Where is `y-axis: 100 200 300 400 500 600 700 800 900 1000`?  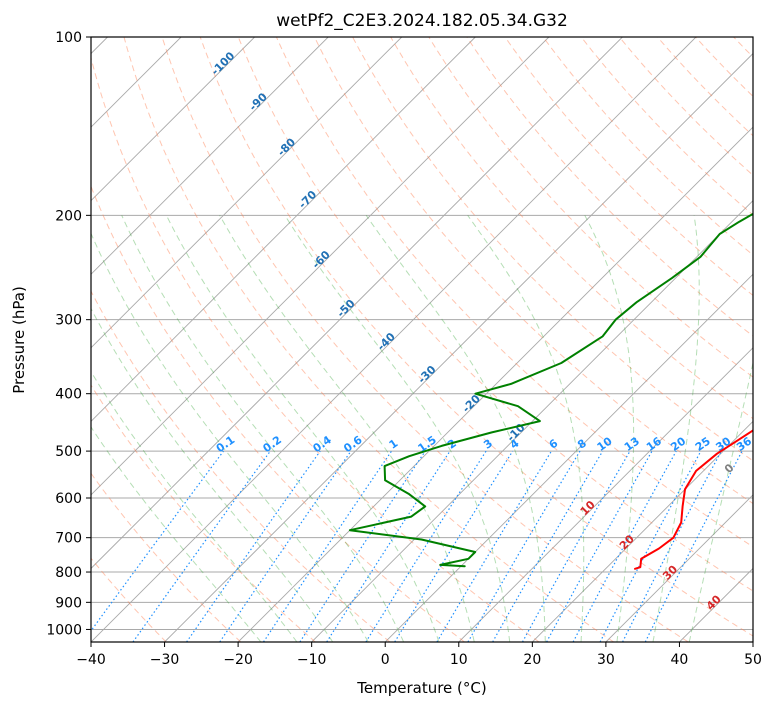 y-axis: 100 200 300 400 500 600 700 800 900 1000 is located at coordinates (68, 334).